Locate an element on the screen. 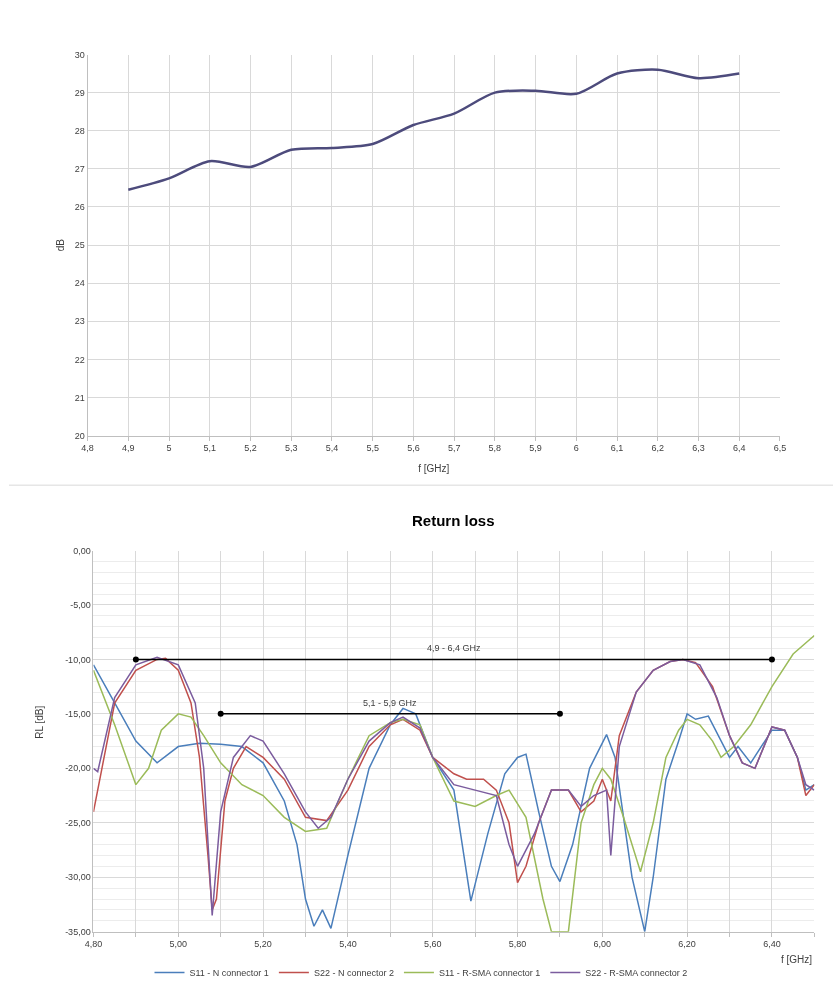 This screenshot has width=839, height=1004. x-tick-label: 6,00 is located at coordinates (602, 944).